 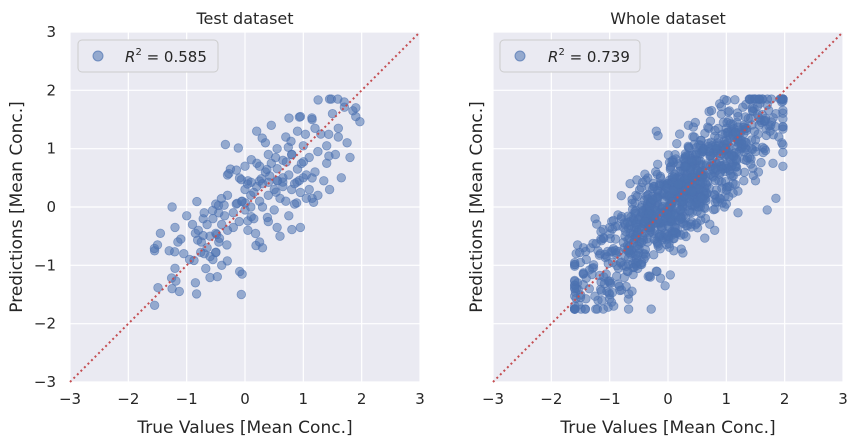 I want to click on y-tick-label: 3, so click(x=51, y=32).